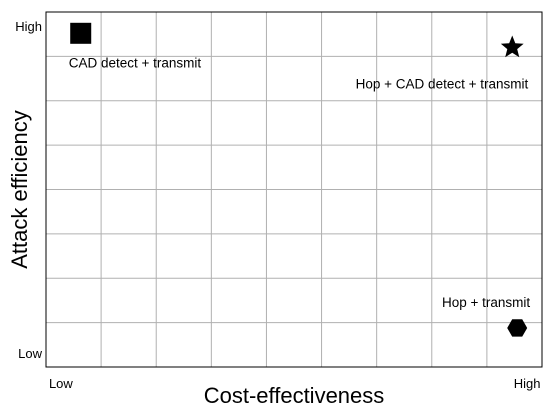 The width and height of the screenshot is (550, 415). What do you see at coordinates (294, 395) in the screenshot?
I see `x-axis-title: Cost-effectiveness` at bounding box center [294, 395].